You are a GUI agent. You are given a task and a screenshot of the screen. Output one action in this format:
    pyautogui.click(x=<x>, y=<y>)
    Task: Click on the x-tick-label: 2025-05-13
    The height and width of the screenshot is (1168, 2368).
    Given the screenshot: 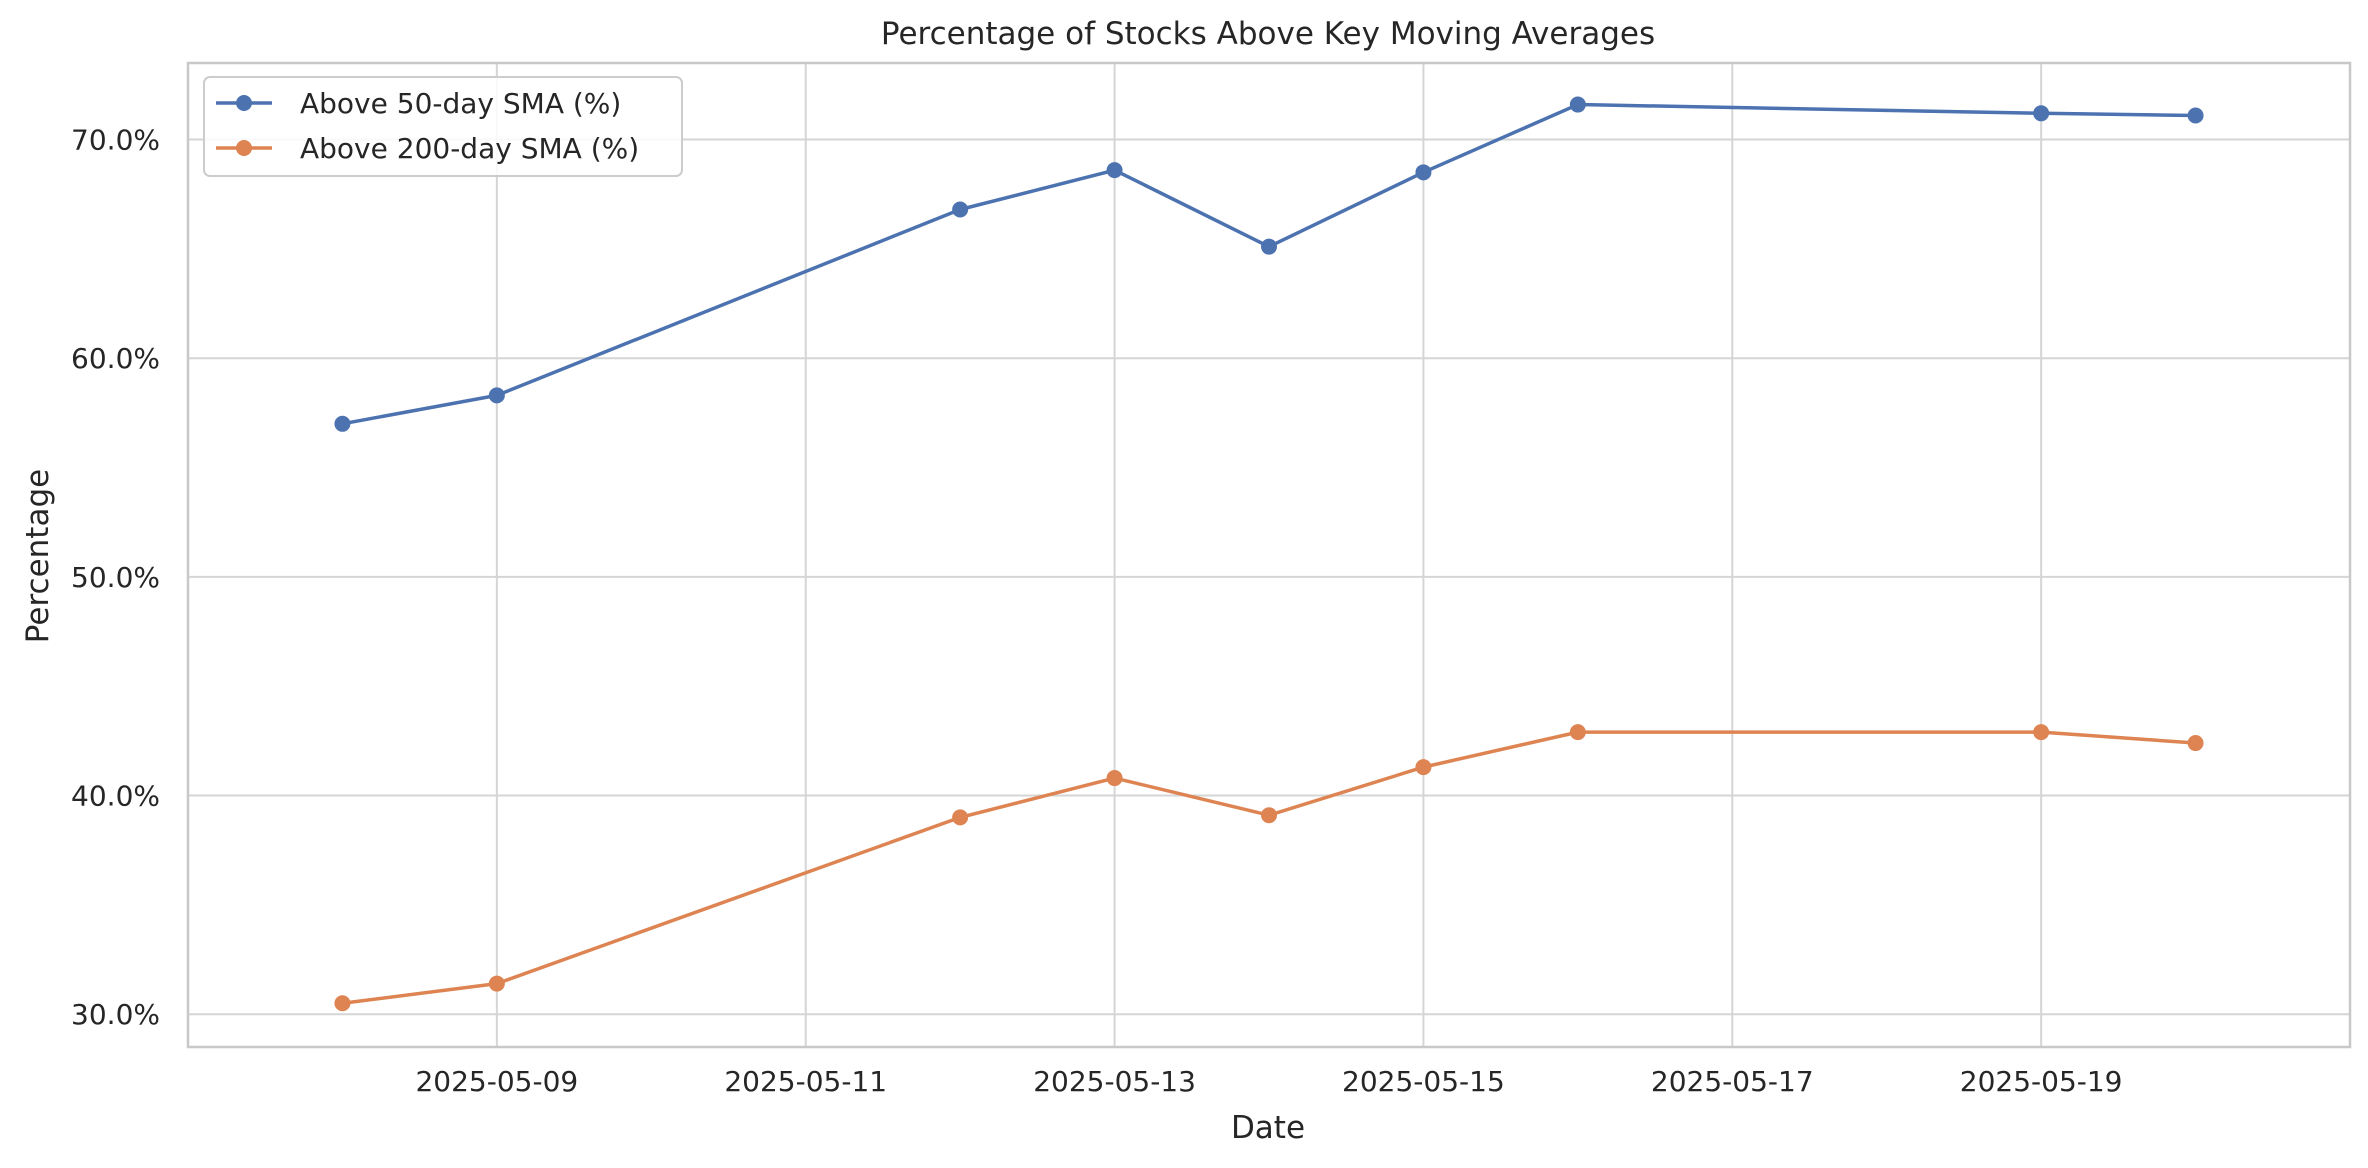 What is the action you would take?
    pyautogui.click(x=1114, y=1081)
    